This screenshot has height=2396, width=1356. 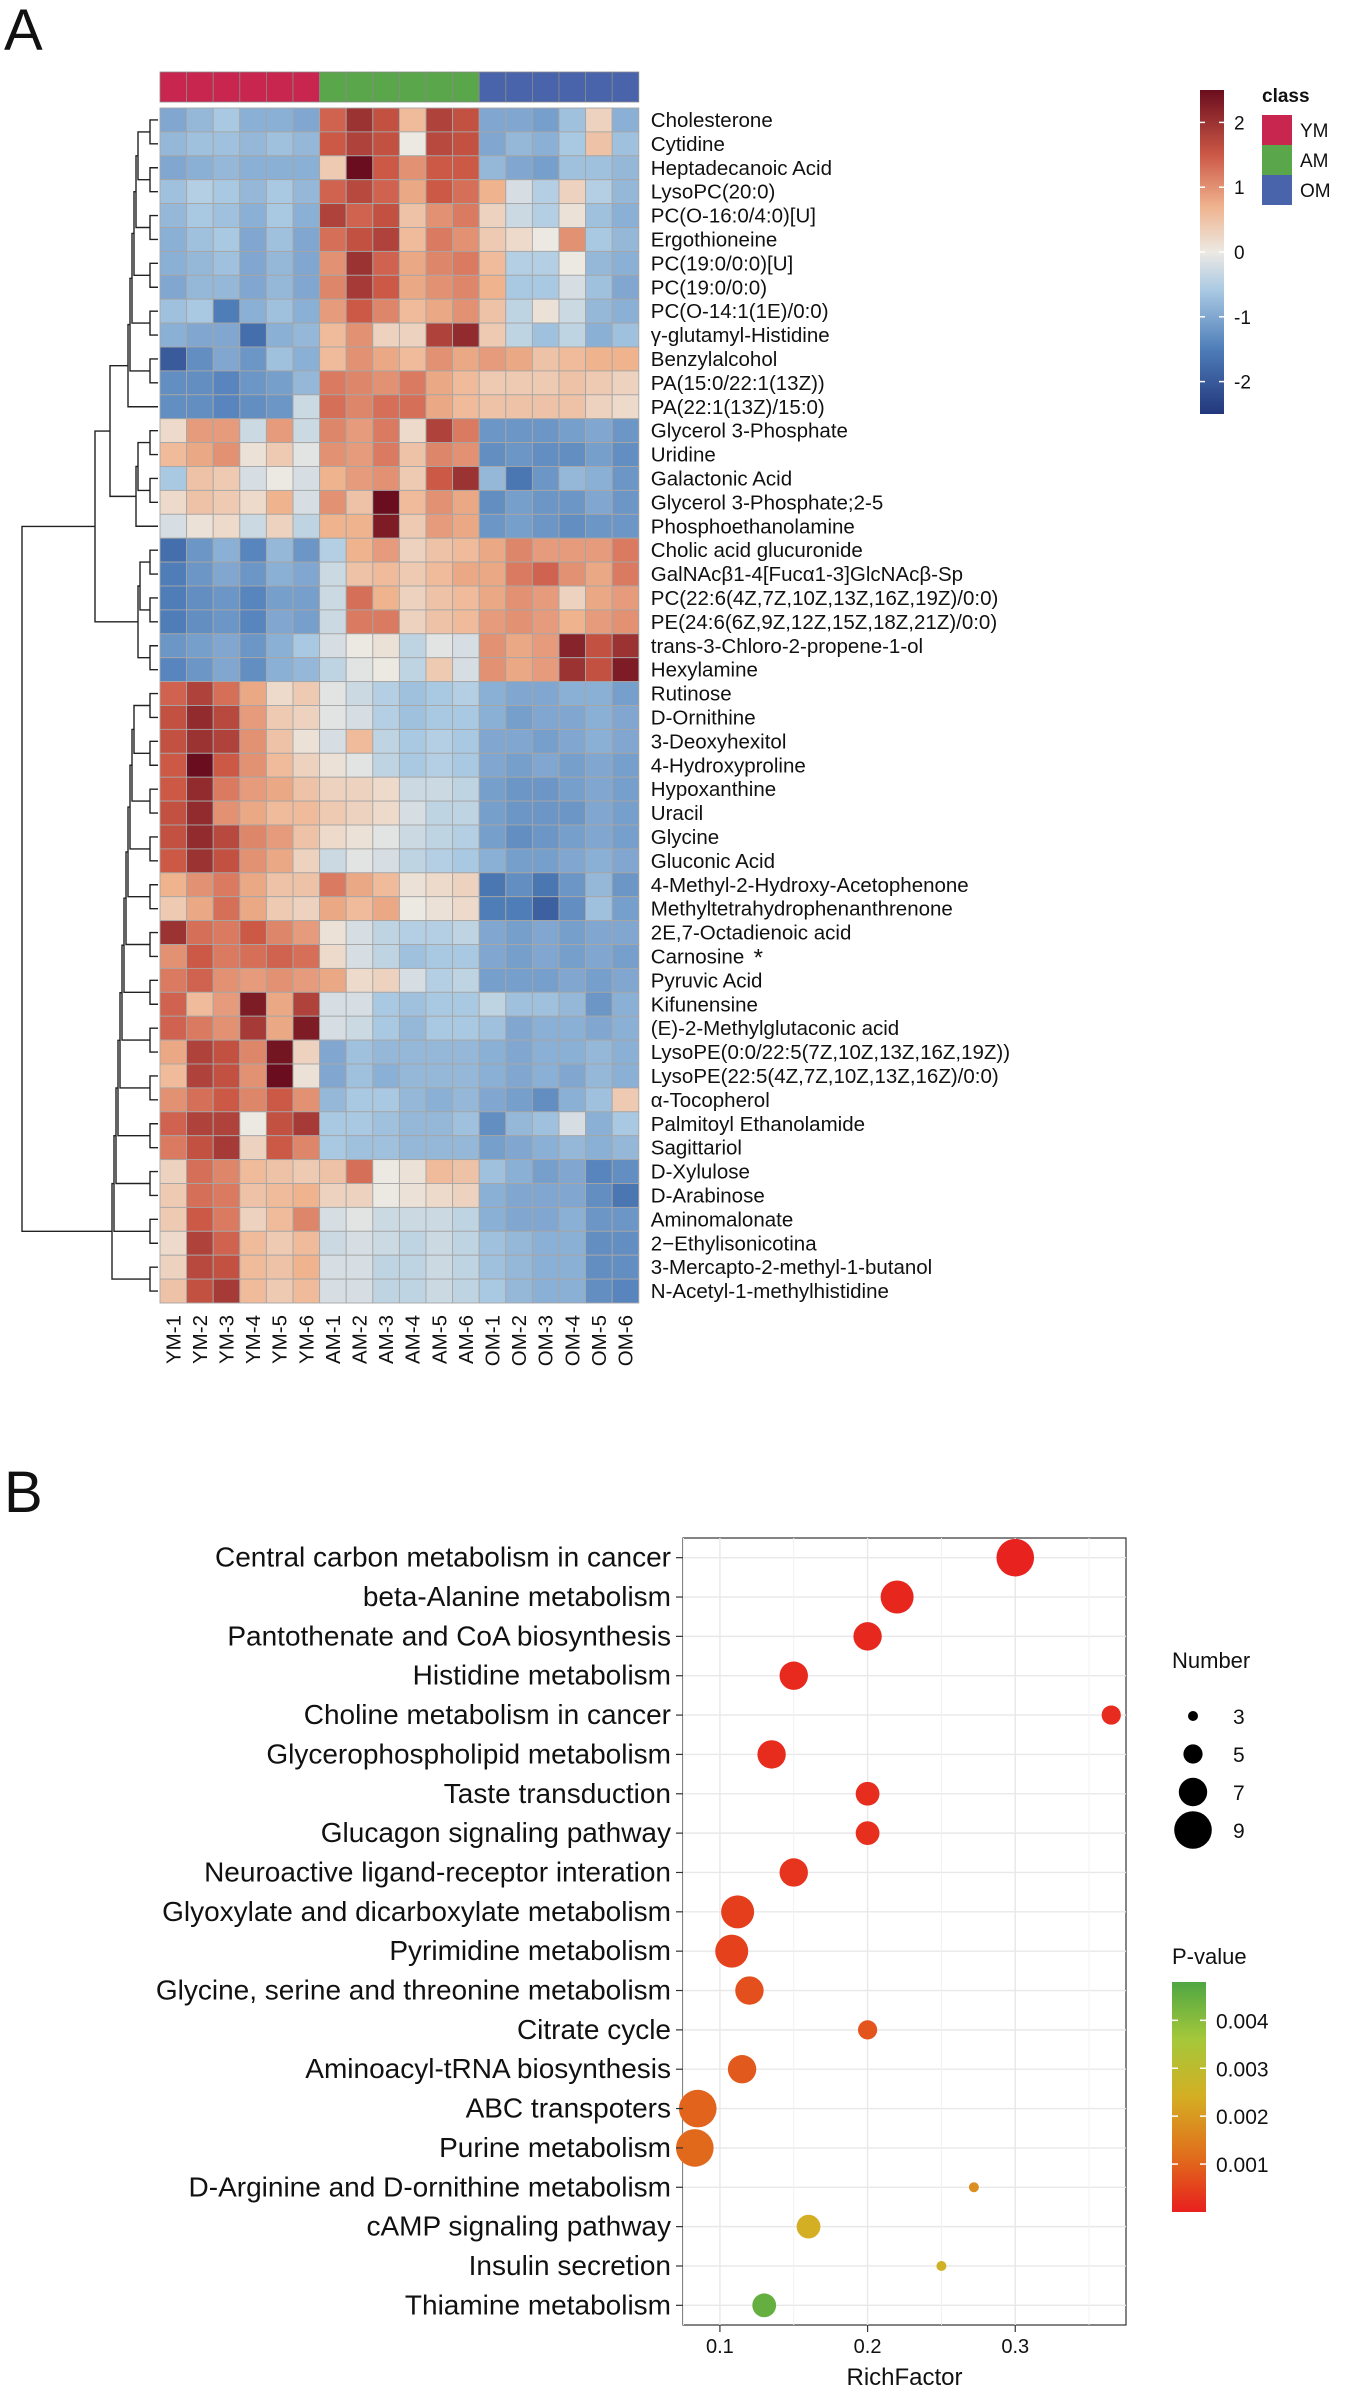 I want to click on colorbar-tick-label: -2, so click(x=1242, y=383).